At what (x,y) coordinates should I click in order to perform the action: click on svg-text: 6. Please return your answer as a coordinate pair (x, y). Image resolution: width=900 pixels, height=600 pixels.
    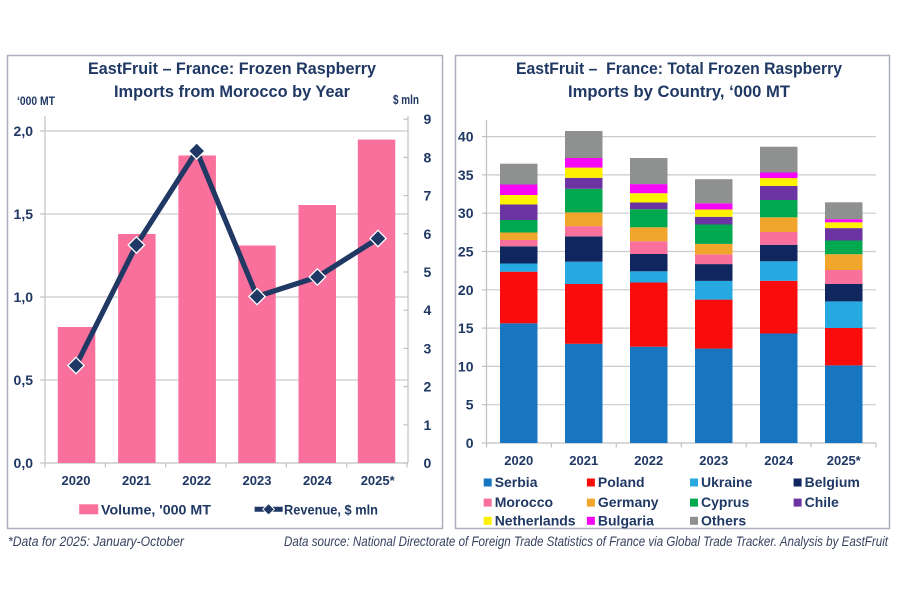
    Looking at the image, I should click on (428, 234).